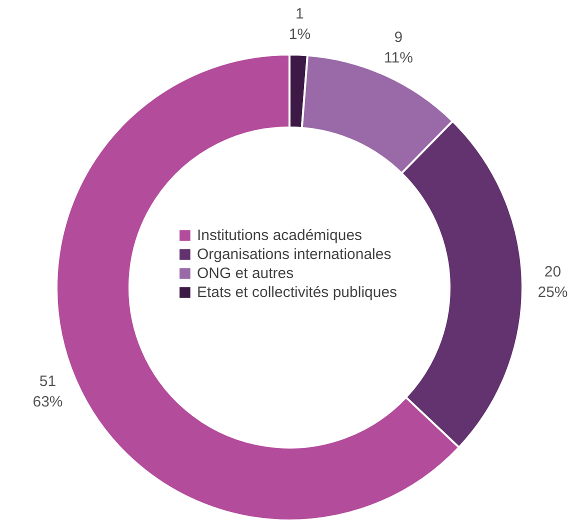  What do you see at coordinates (294, 254) in the screenshot?
I see `legend-label: Organisations internationales` at bounding box center [294, 254].